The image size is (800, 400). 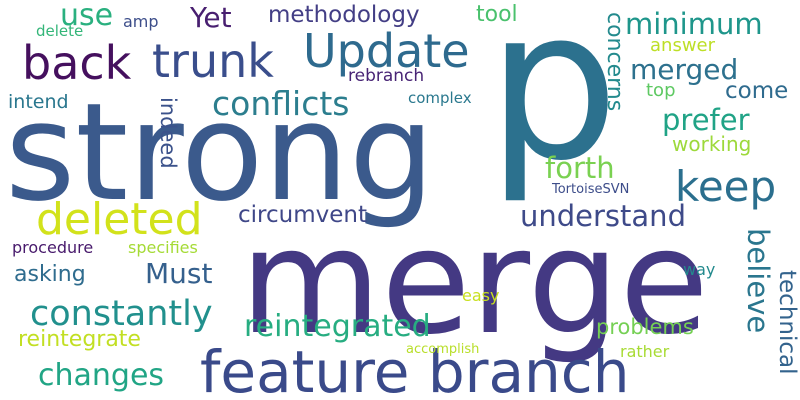 What do you see at coordinates (684, 69) in the screenshot?
I see `word-merged: merged` at bounding box center [684, 69].